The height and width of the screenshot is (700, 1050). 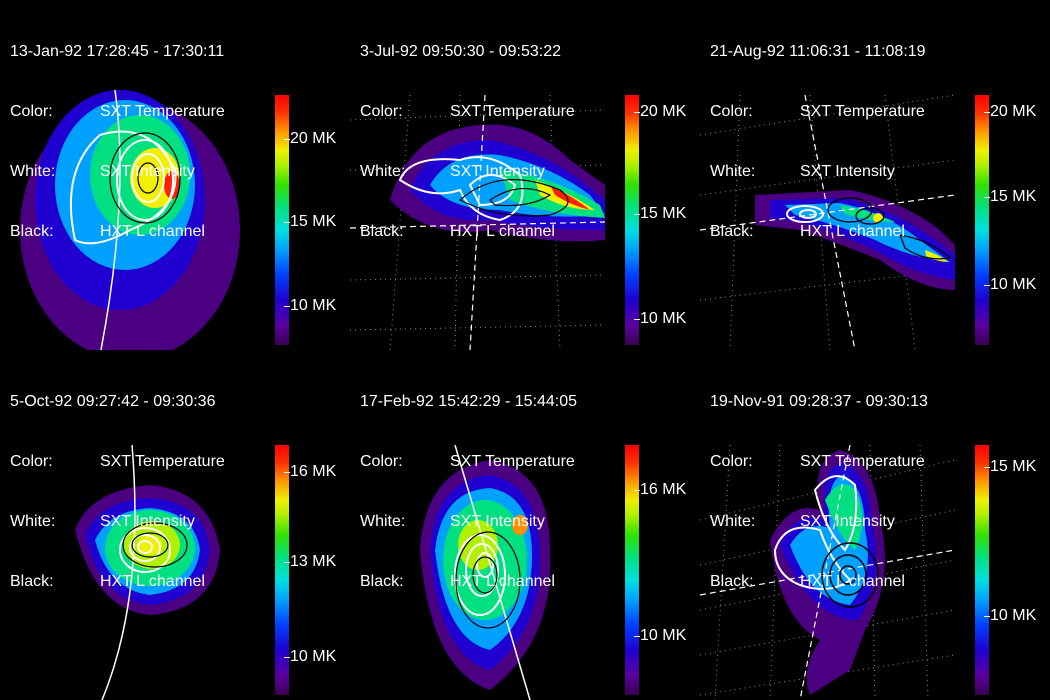 What do you see at coordinates (818, 51) in the screenshot?
I see `panel-date: 21-Aug-92 11:06:31 - 11:08:19` at bounding box center [818, 51].